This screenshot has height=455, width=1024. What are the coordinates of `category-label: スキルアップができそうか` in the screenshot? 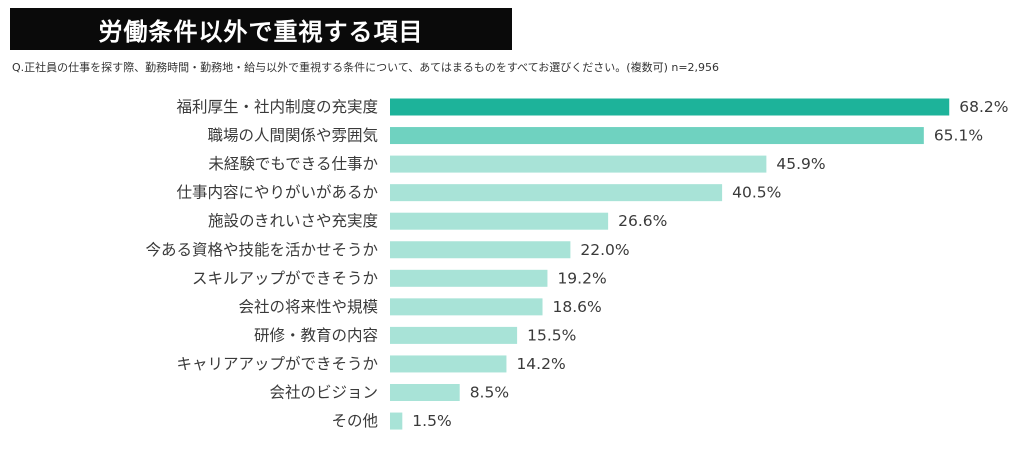 It's located at (285, 278).